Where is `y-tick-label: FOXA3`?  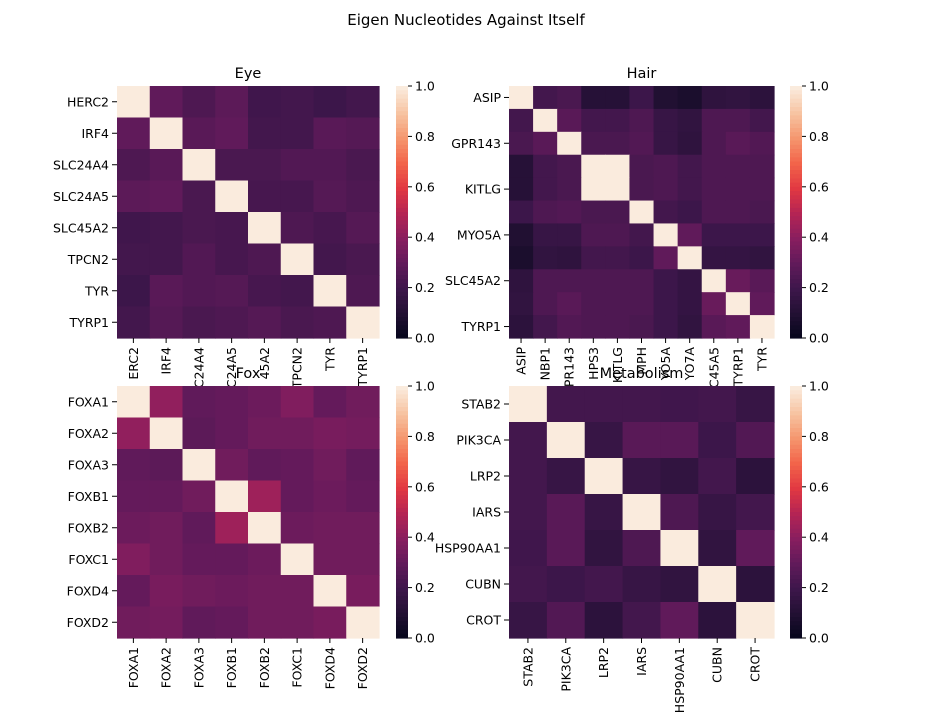 y-tick-label: FOXA3 is located at coordinates (88, 464).